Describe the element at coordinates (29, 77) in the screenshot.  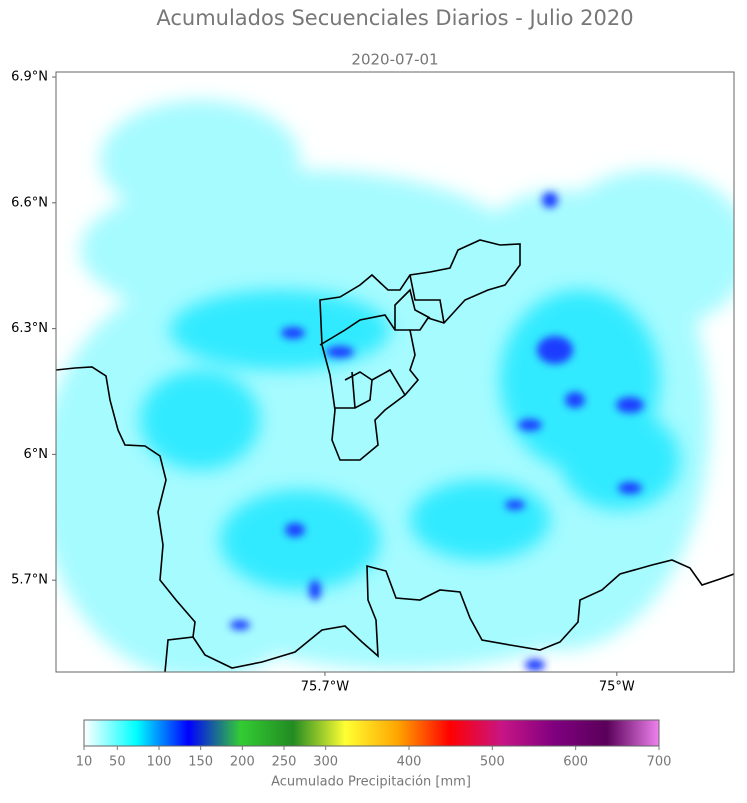
I see `y-tick-label: 6.9°N` at that location.